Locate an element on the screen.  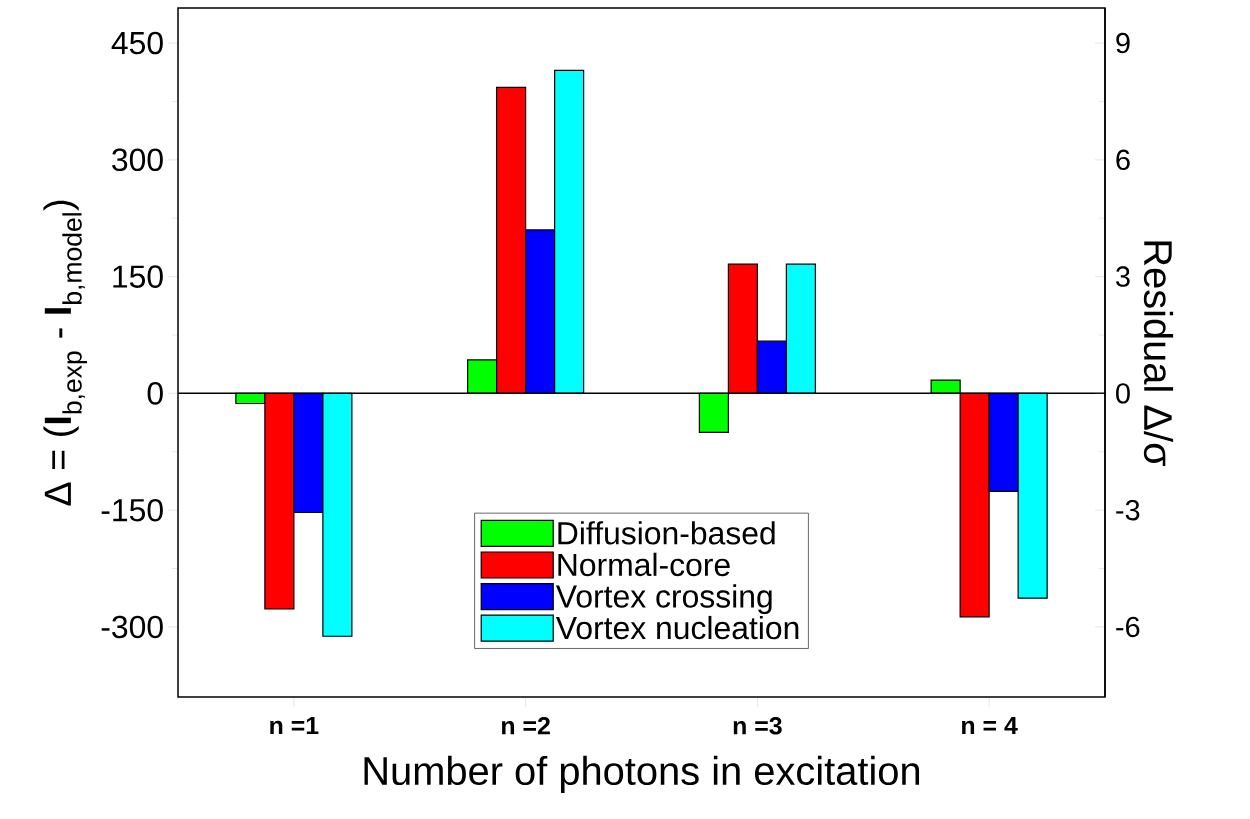
x-tick-label: n =3 is located at coordinates (757, 725).